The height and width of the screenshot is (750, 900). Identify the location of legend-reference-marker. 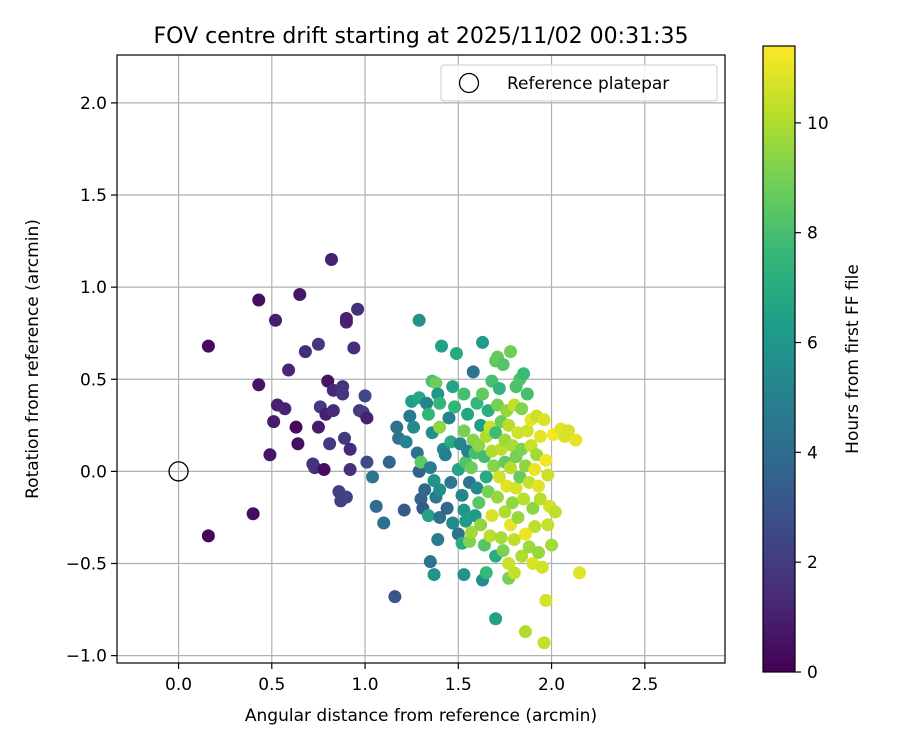
(469, 83).